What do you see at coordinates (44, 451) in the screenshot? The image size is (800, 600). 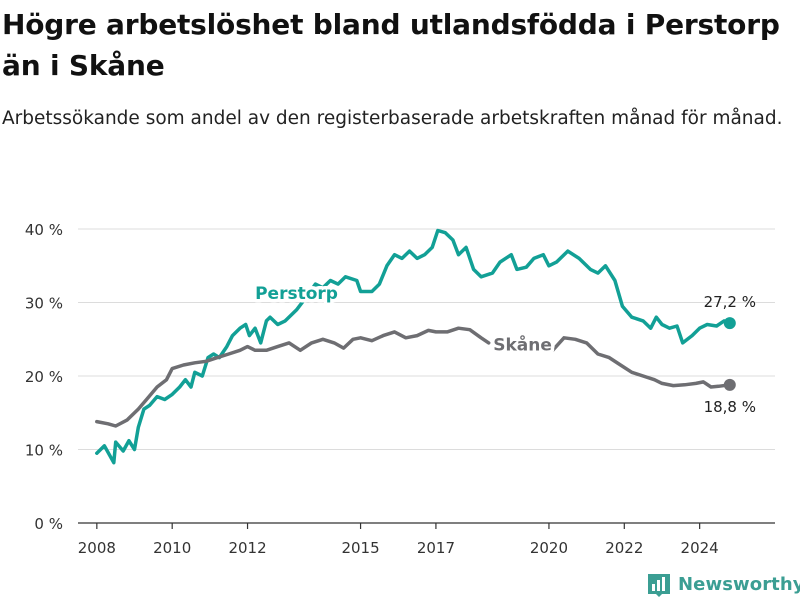 I see `y-tick-label: 10 %` at bounding box center [44, 451].